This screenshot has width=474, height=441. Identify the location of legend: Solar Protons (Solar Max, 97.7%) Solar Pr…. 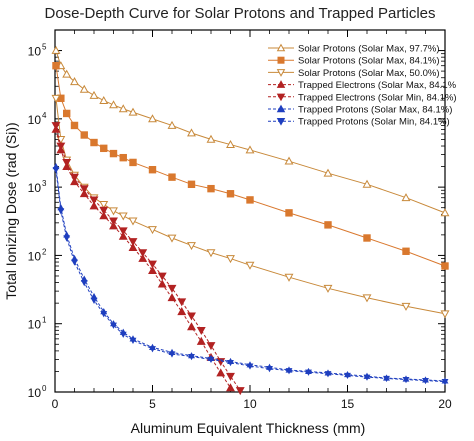
(362, 86).